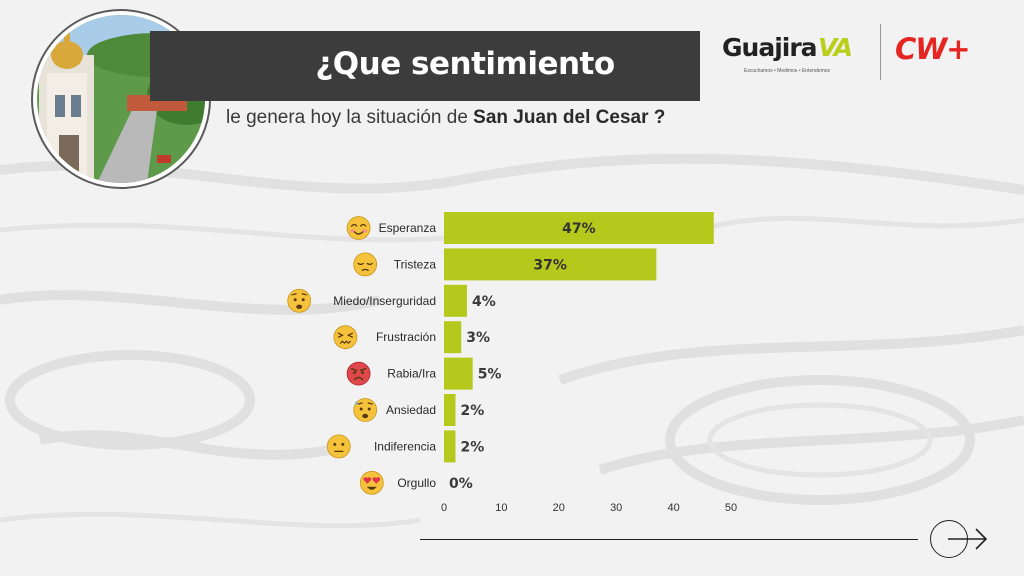 This screenshot has width=1024, height=576. Describe the element at coordinates (880, 52) in the screenshot. I see `logo-divider` at that location.